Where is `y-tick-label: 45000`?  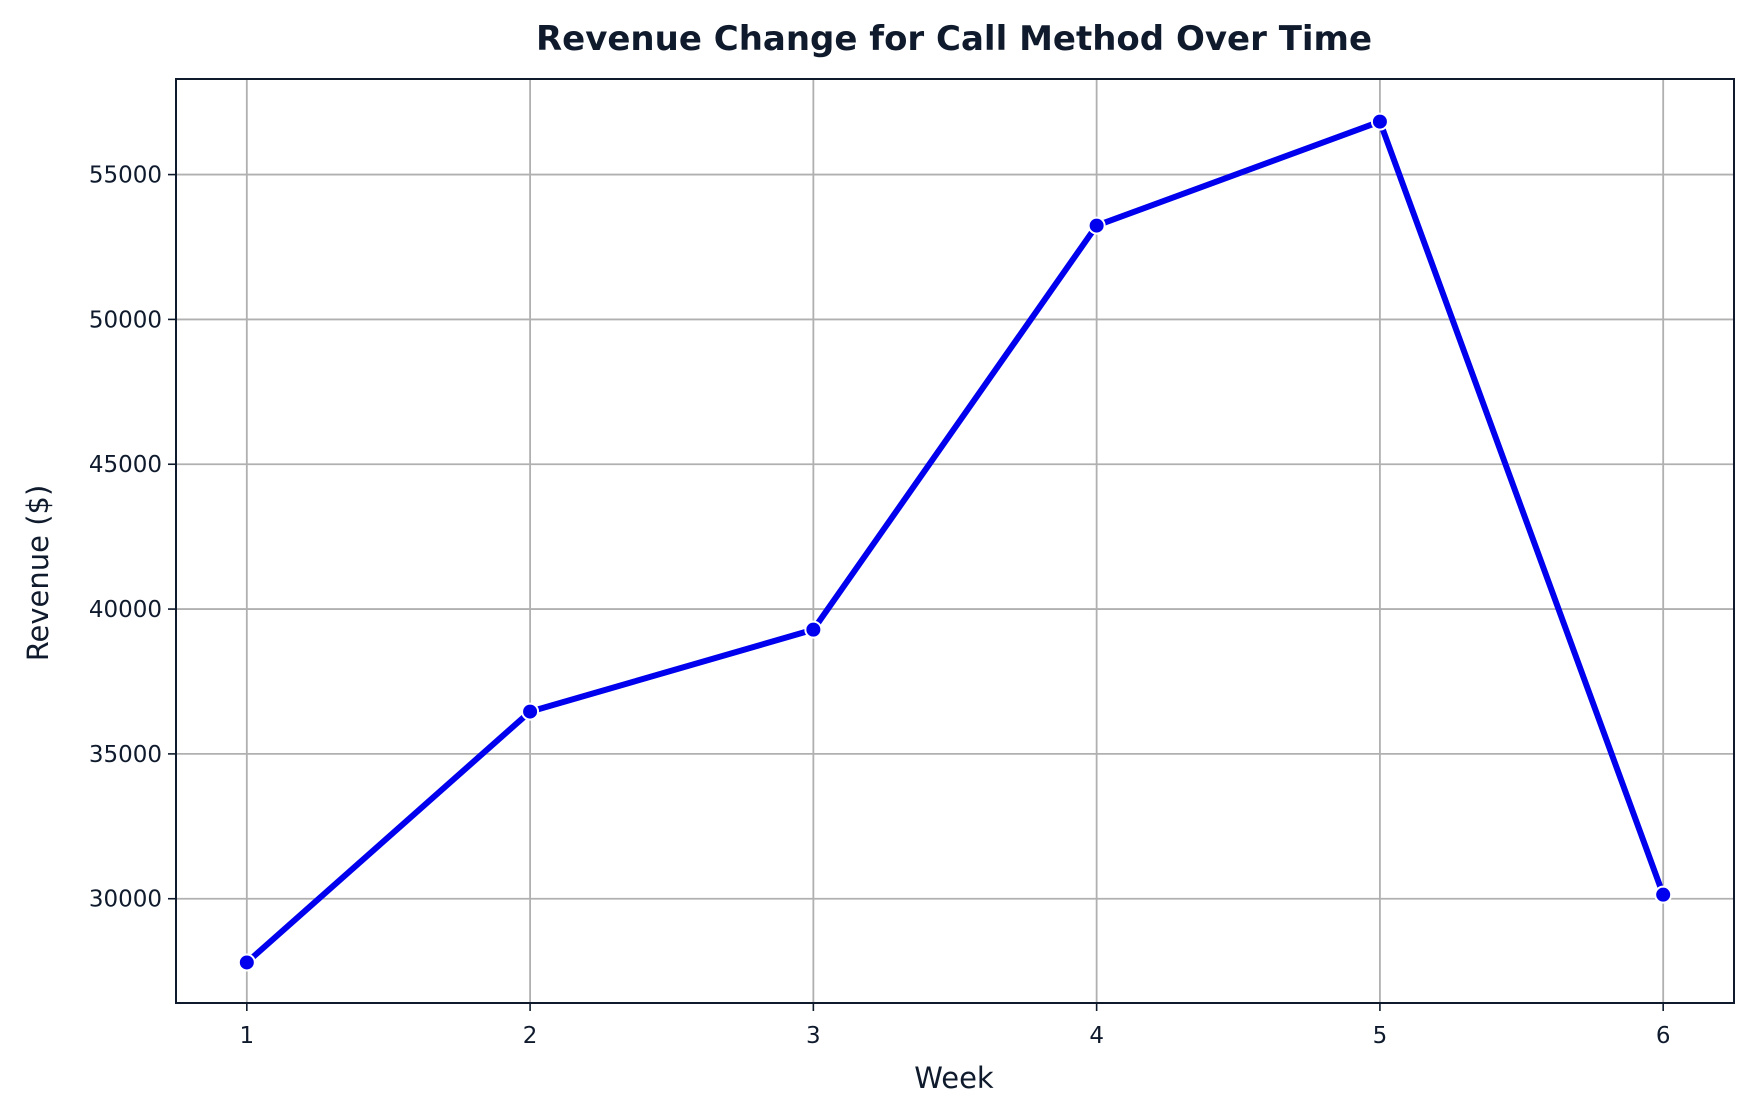
y-tick-label: 45000 is located at coordinates (125, 465).